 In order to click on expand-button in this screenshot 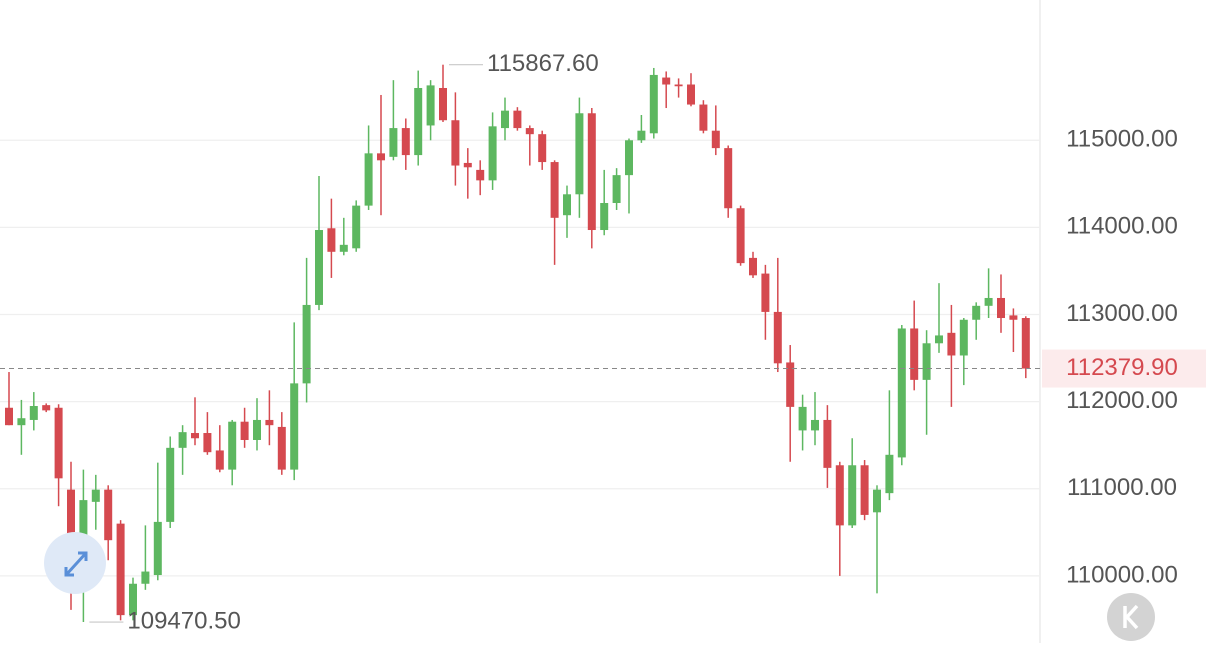, I will do `click(75, 563)`.